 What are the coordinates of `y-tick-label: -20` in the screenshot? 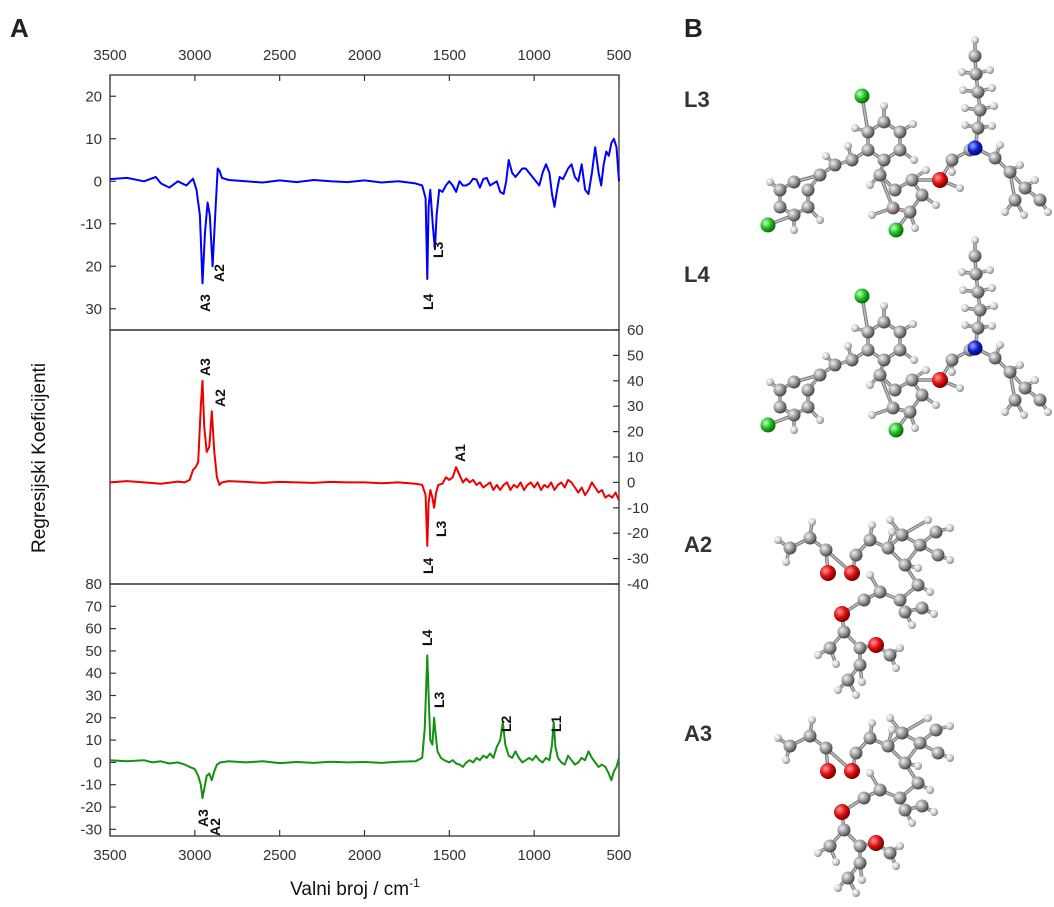 It's located at (91, 807).